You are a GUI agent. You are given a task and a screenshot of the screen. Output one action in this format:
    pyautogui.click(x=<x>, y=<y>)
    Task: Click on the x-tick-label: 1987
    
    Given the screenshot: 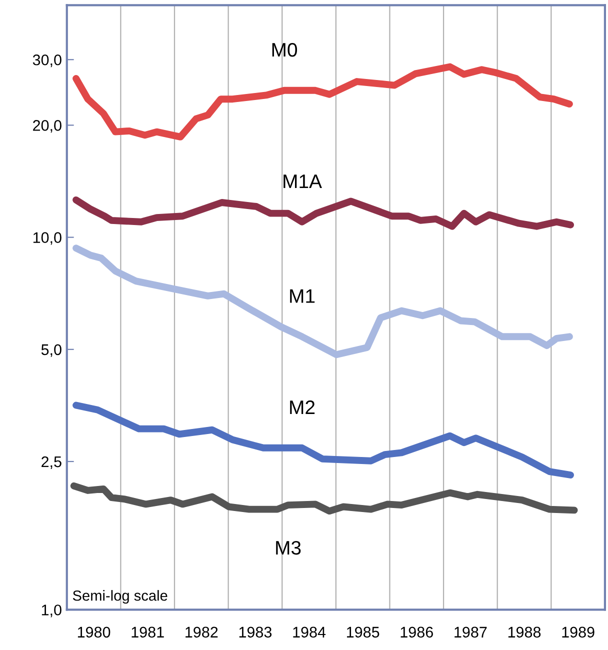 What is the action you would take?
    pyautogui.click(x=470, y=632)
    